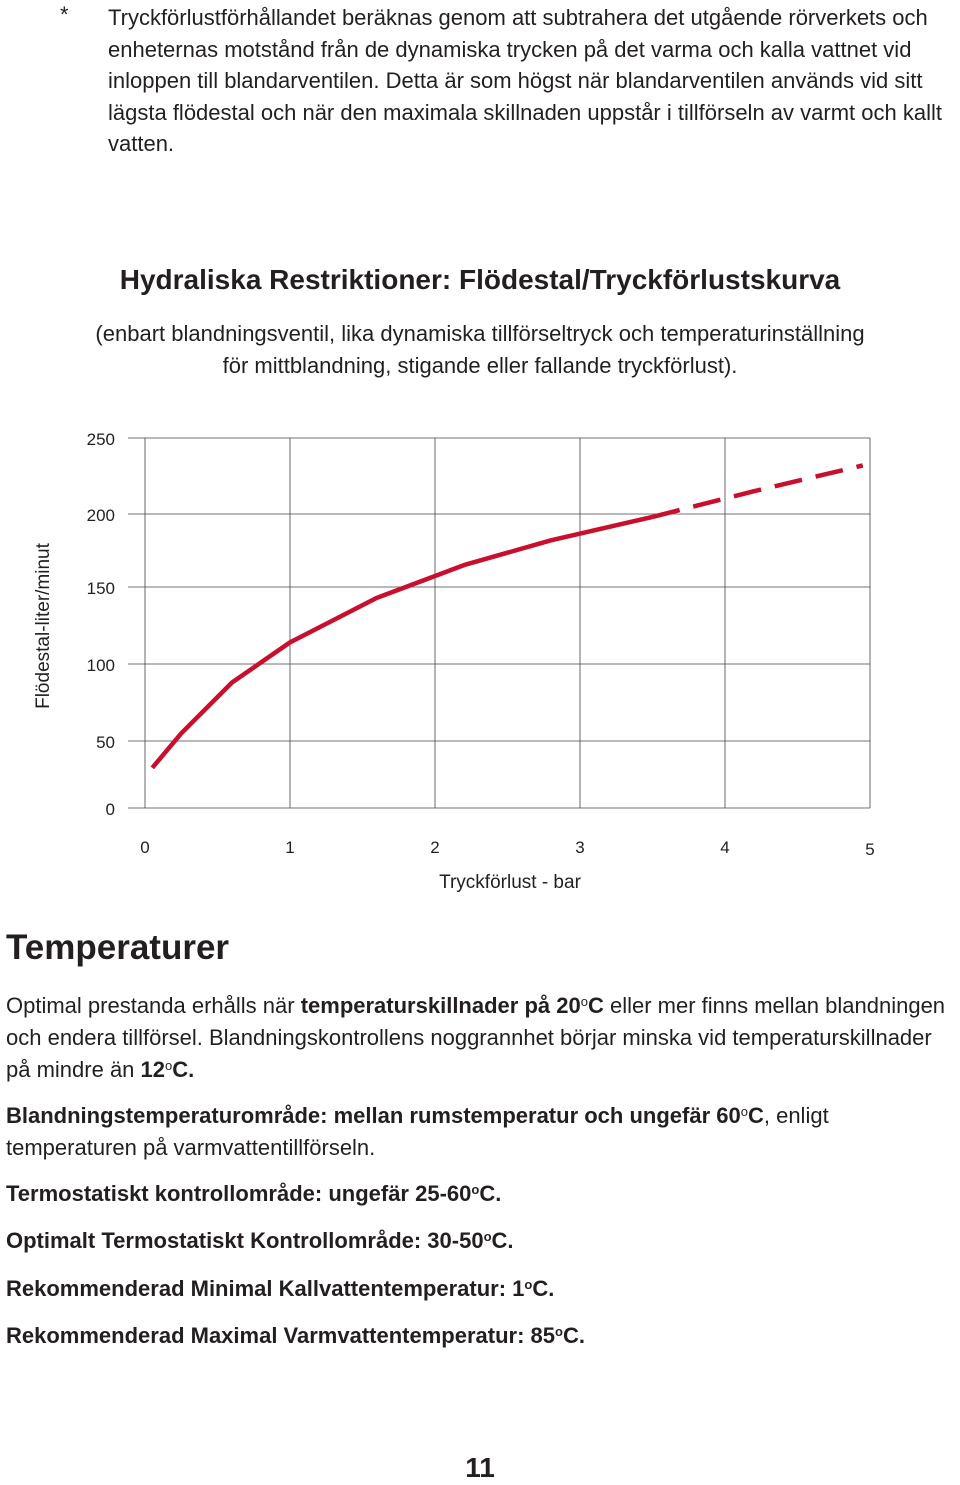 This screenshot has height=1485, width=960. Describe the element at coordinates (510, 882) in the screenshot. I see `x-axis-label: Tryckförlust - bar` at that location.